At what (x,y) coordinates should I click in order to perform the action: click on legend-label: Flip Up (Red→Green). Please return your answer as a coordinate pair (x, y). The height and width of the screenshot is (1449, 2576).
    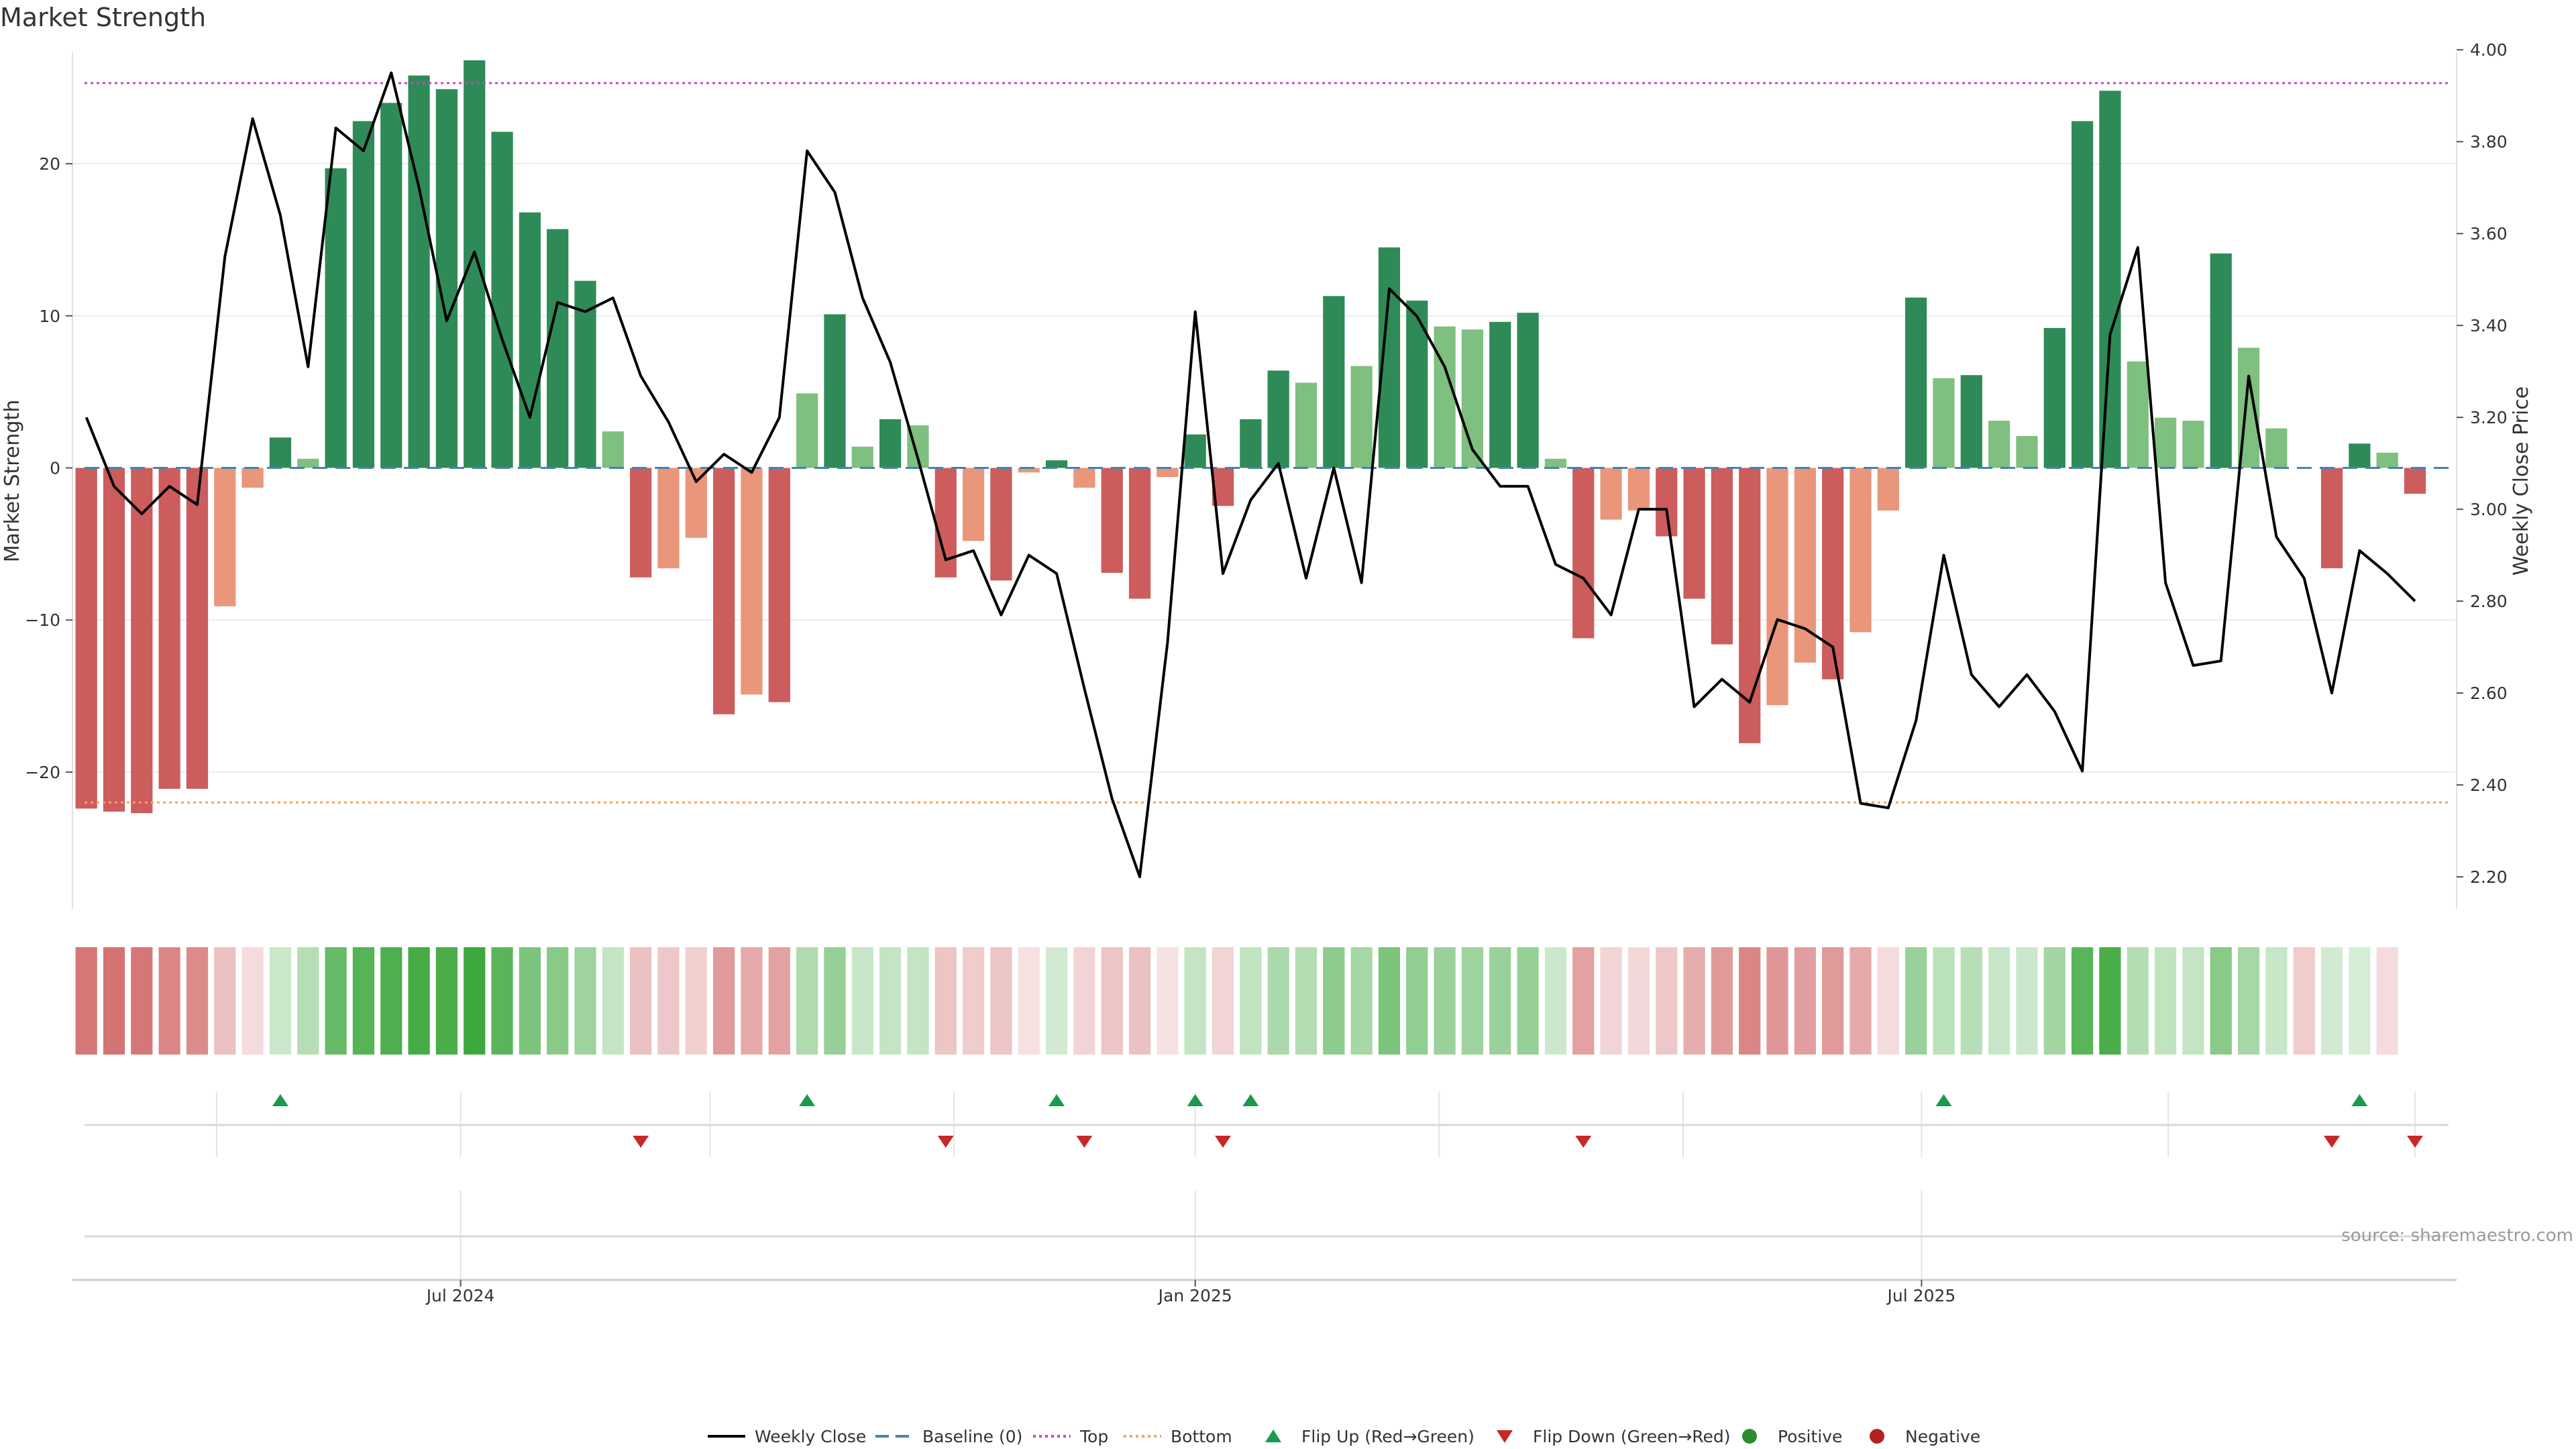
    Looking at the image, I should click on (1387, 1436).